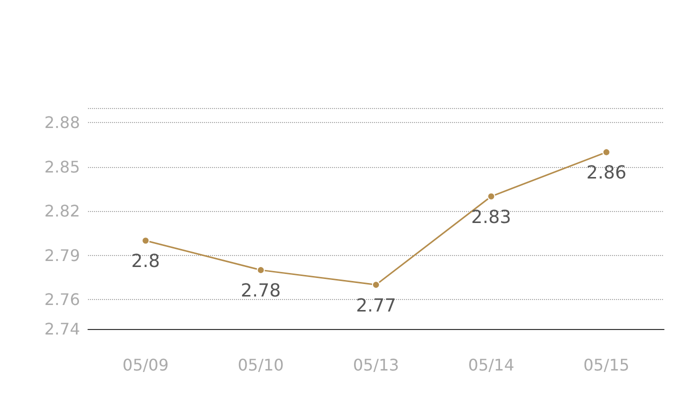 The height and width of the screenshot is (400, 700). I want to click on x-tick-label: 05/14, so click(491, 365).